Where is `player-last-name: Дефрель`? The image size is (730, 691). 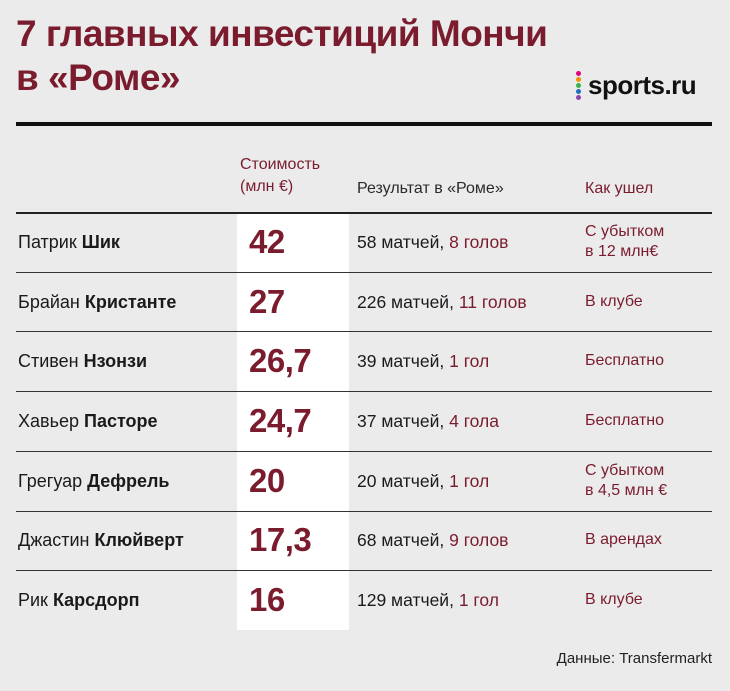 player-last-name: Дефрель is located at coordinates (128, 480).